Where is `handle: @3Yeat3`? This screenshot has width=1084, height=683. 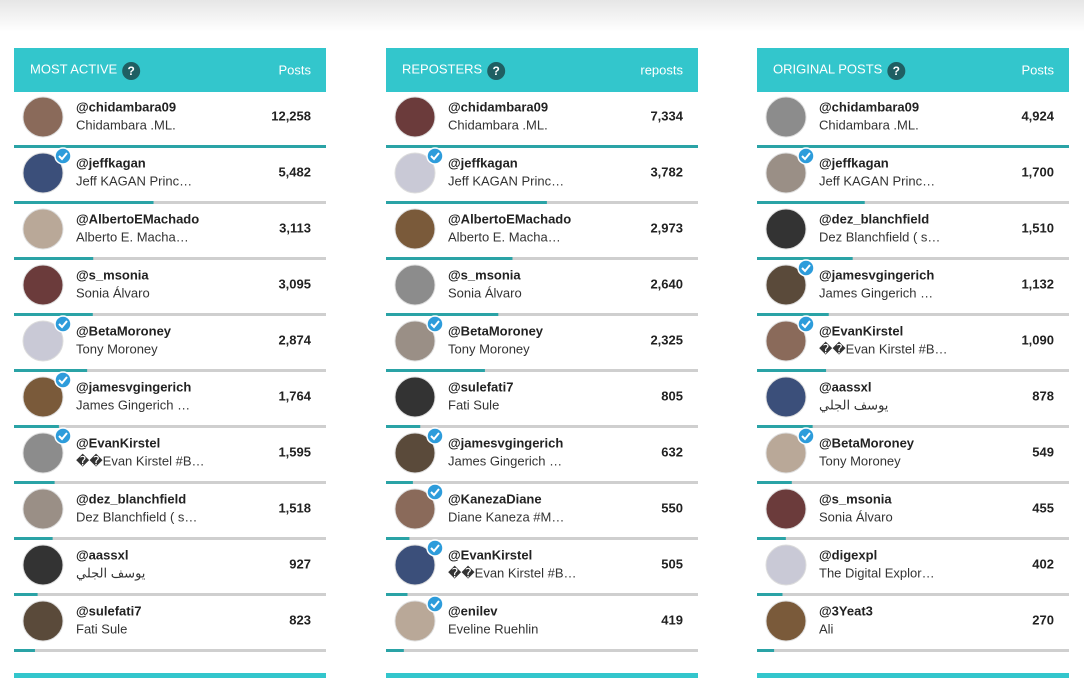
handle: @3Yeat3 is located at coordinates (846, 610).